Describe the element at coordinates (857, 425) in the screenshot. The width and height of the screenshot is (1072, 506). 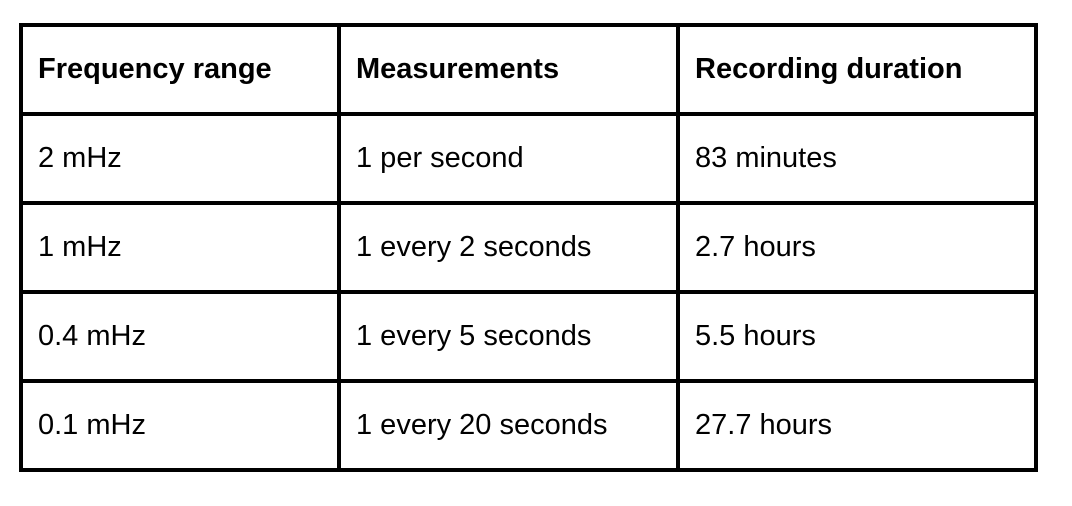
I see `cell-duration: 27.7 hours` at that location.